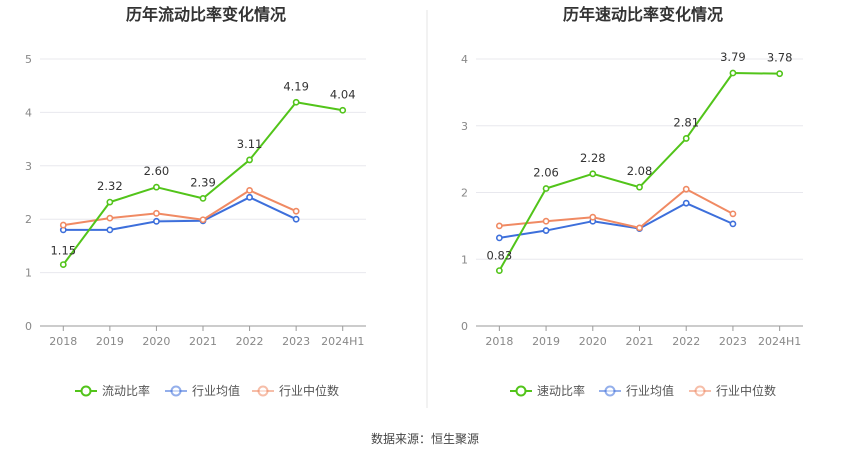 Image resolution: width=850 pixels, height=459 pixels. I want to click on data-label: 2.32, so click(110, 186).